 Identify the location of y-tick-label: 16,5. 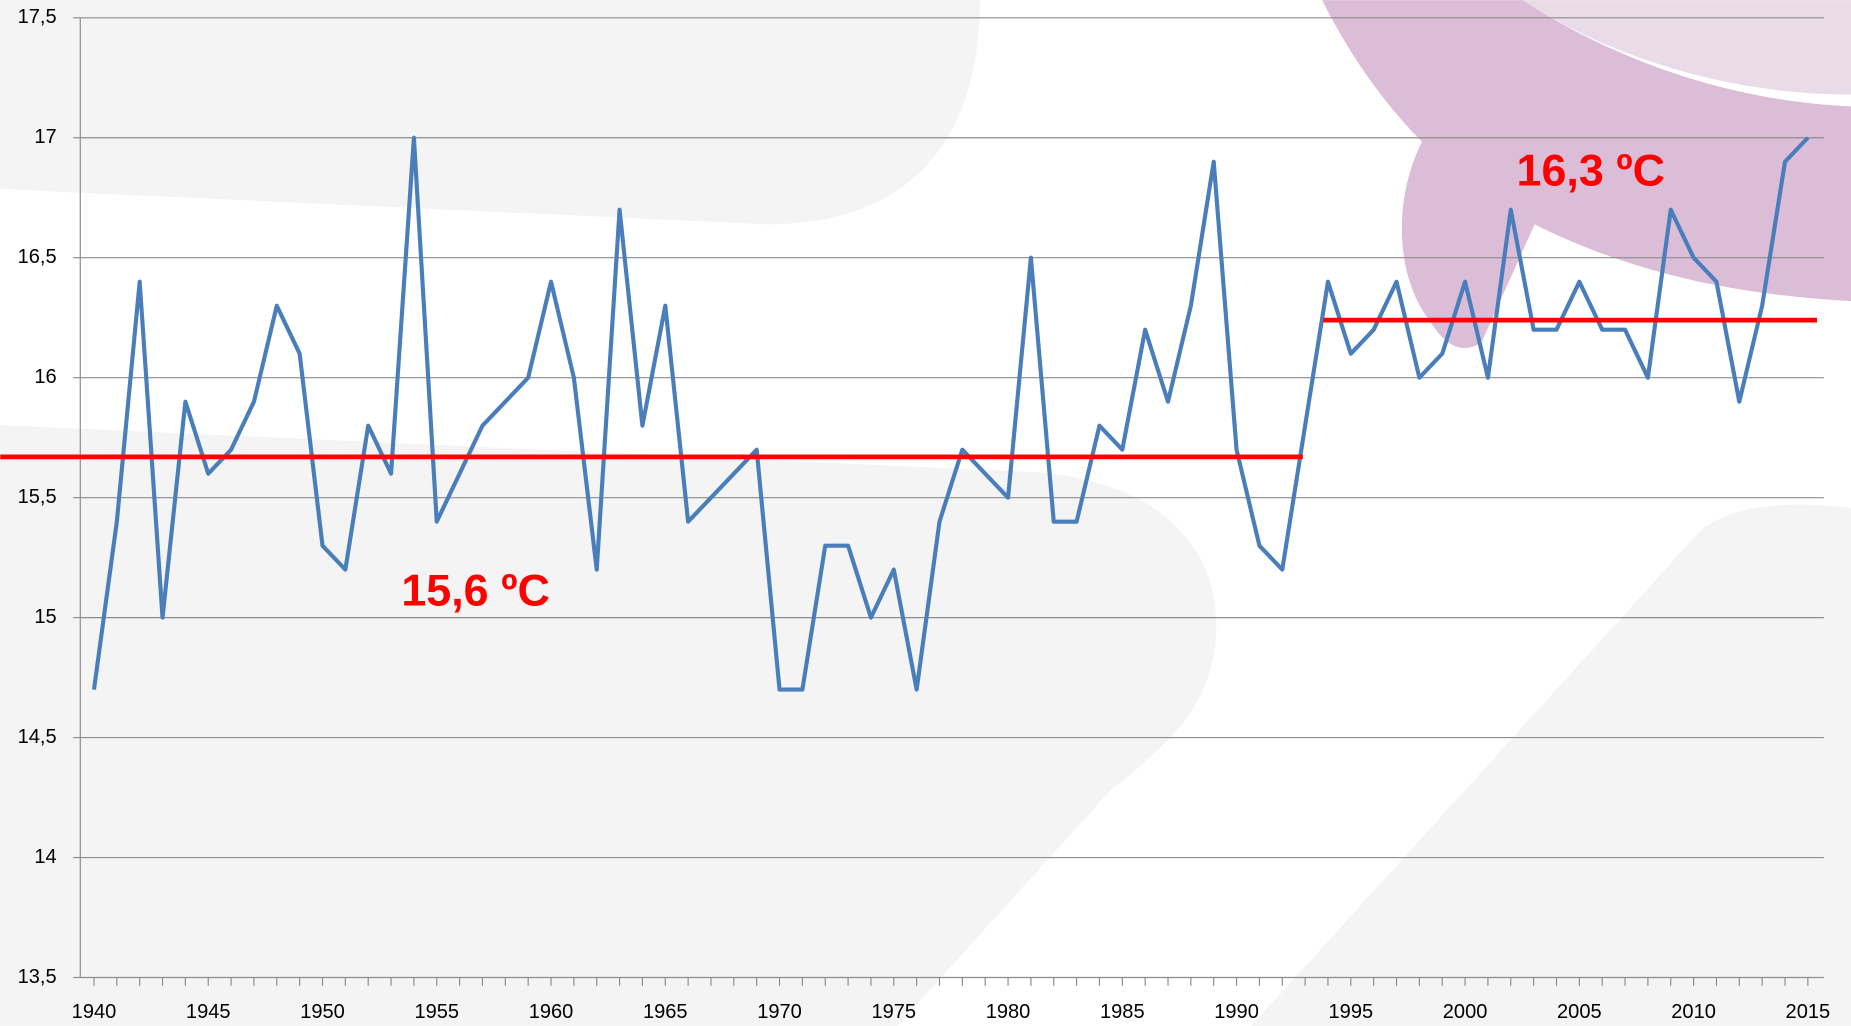
(37, 257).